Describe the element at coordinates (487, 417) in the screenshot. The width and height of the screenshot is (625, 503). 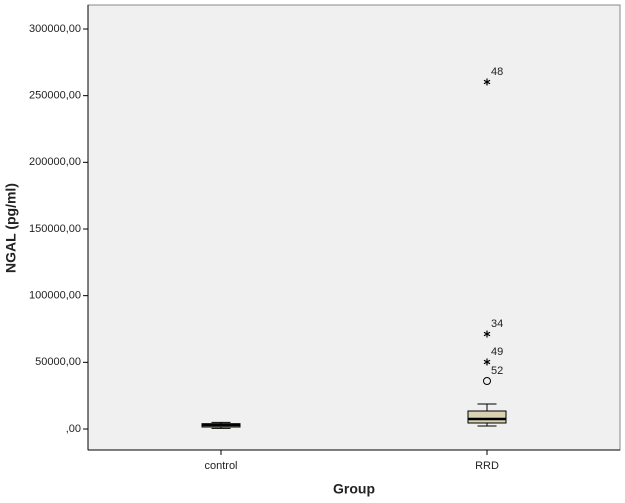
I see `box` at that location.